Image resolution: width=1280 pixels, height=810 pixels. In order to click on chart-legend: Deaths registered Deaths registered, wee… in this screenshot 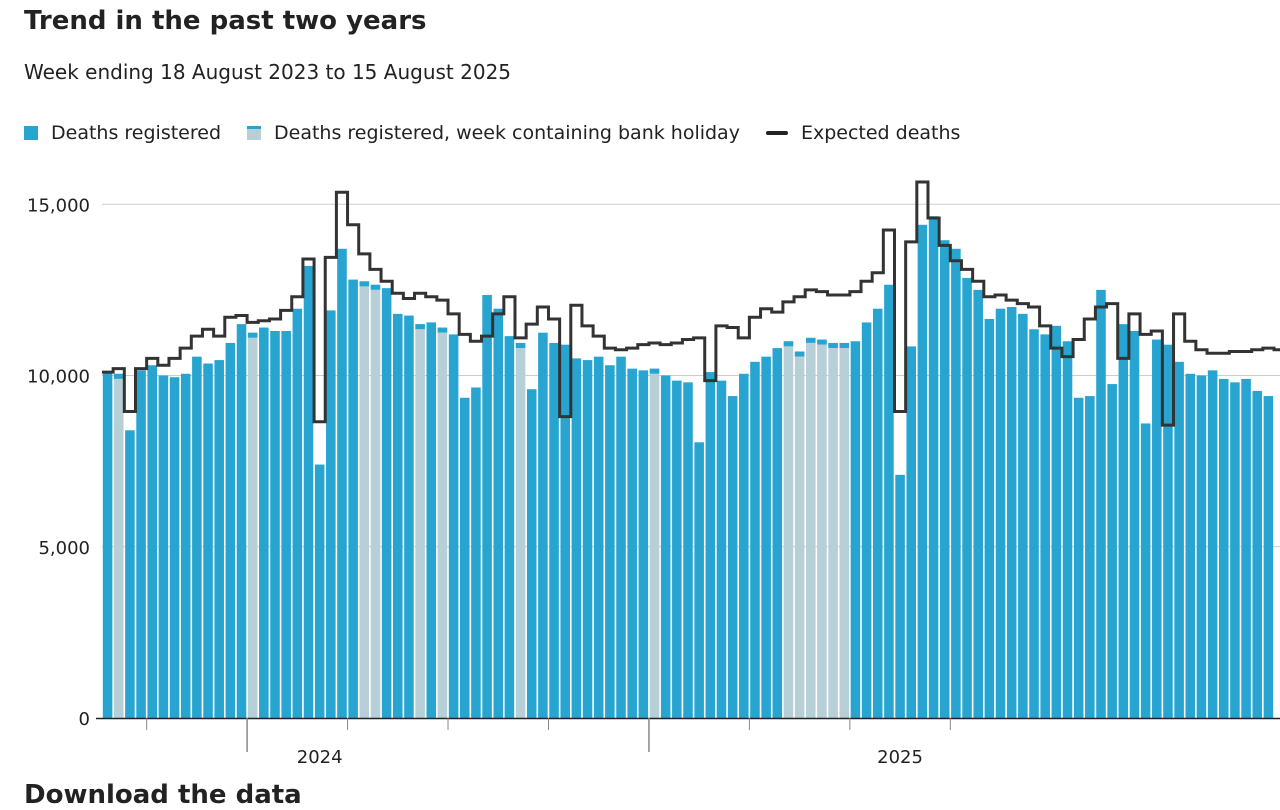, I will do `click(505, 133)`.